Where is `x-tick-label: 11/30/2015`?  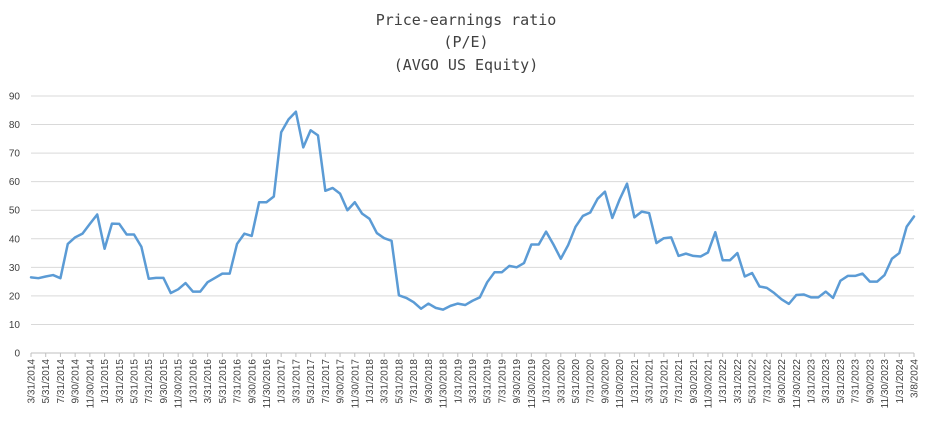
x-tick-label: 11/30/2015 is located at coordinates (179, 384).